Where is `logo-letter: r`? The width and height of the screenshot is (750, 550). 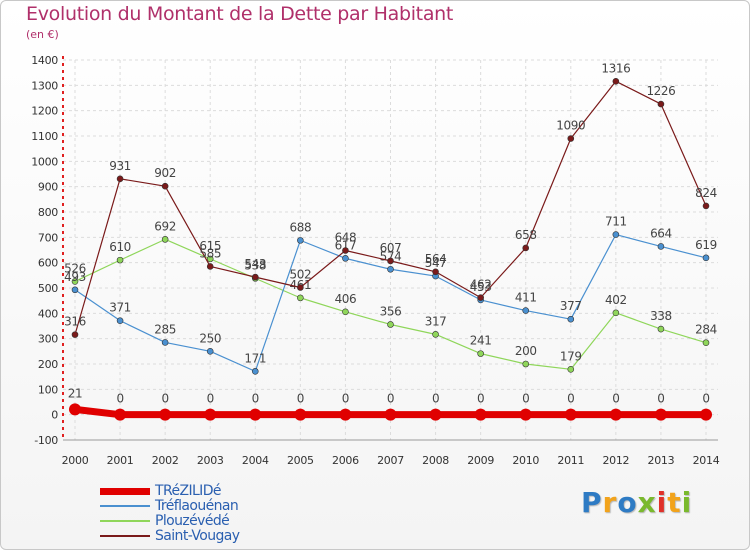 logo-letter: r is located at coordinates (610, 502).